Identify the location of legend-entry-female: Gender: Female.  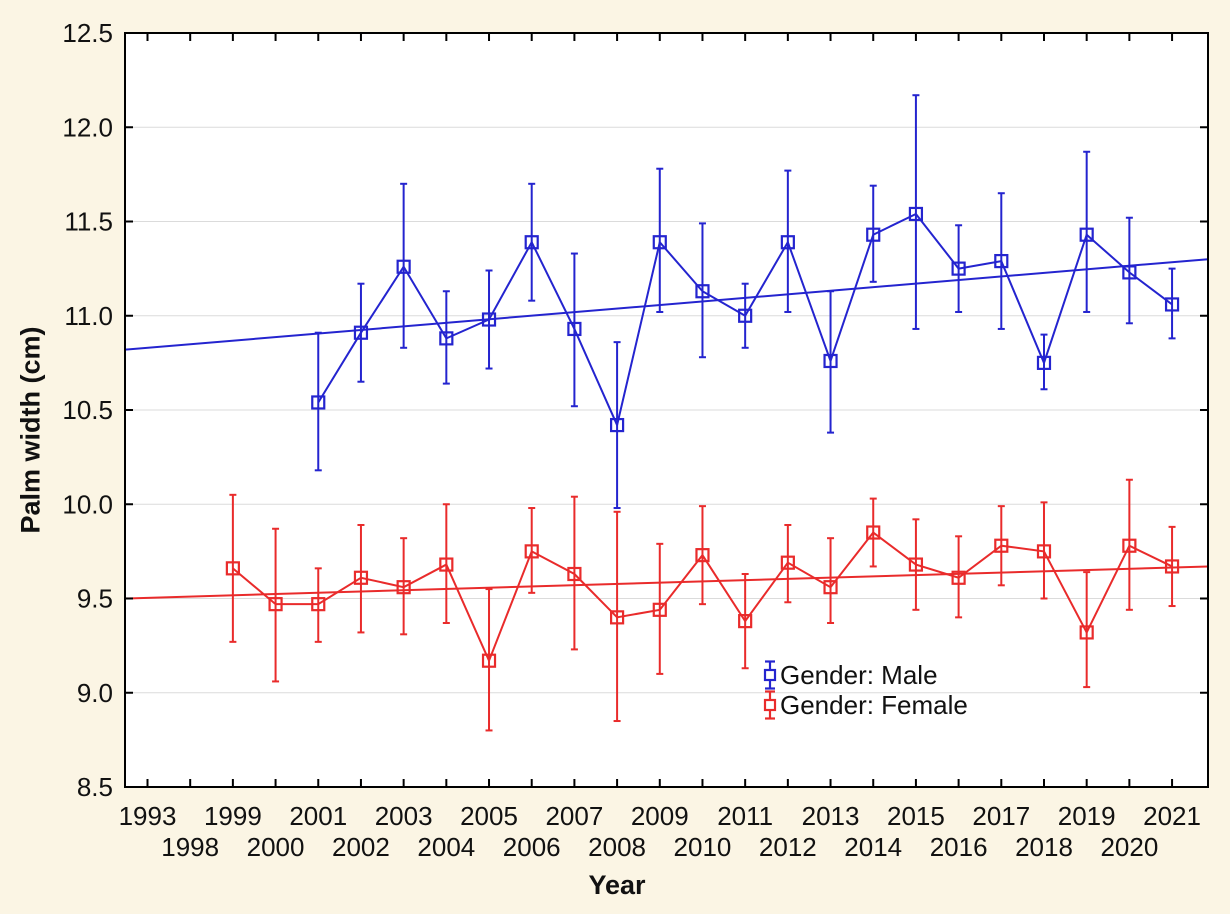
(865, 705).